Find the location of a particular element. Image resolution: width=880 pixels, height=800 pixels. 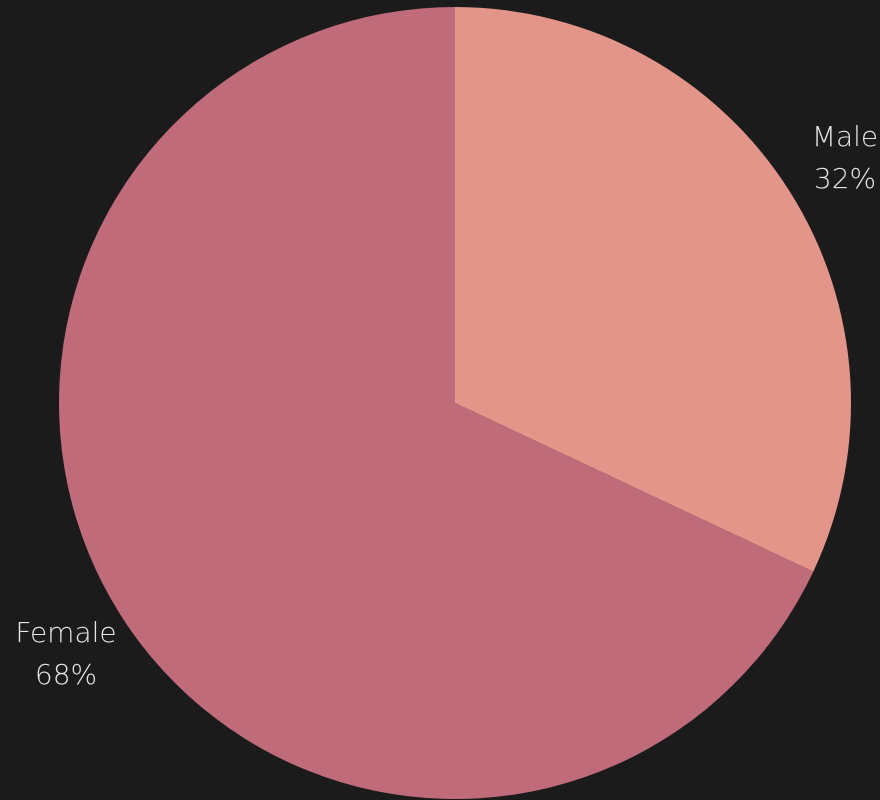

slice-category-label: Male is located at coordinates (845, 136).